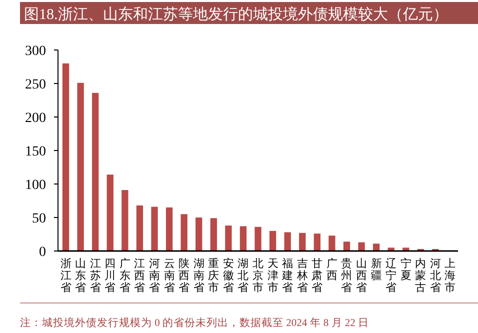 This screenshot has width=478, height=333. I want to click on y-tick-label: 200, so click(35, 118).